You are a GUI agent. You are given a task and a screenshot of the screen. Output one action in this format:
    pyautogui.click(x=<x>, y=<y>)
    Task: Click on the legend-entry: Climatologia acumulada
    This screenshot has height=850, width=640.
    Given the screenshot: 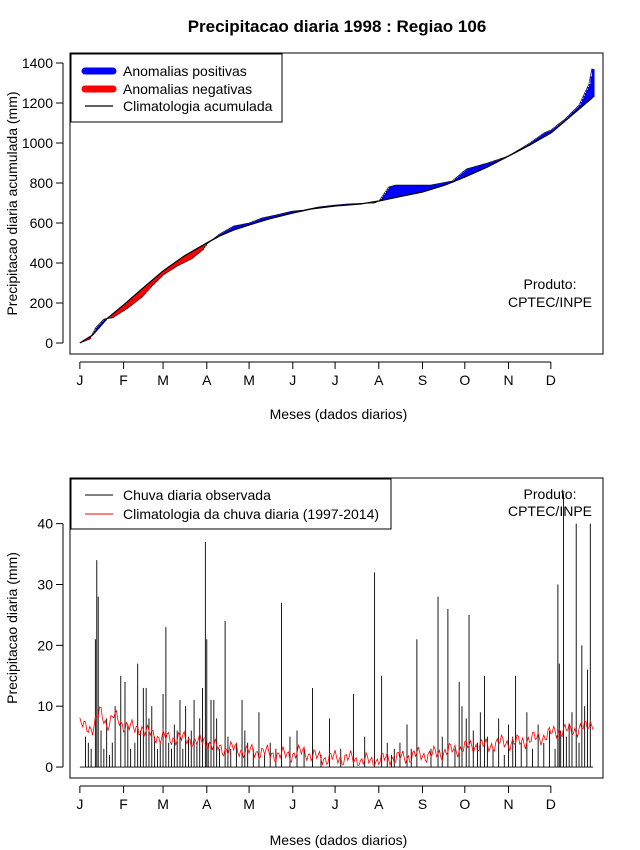 What is the action you would take?
    pyautogui.click(x=198, y=106)
    